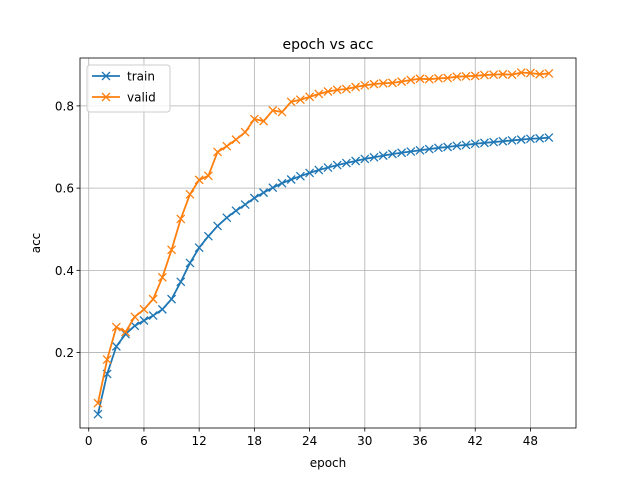 The image size is (640, 480). Describe the element at coordinates (364, 441) in the screenshot. I see `x-tick-label: 30` at that location.